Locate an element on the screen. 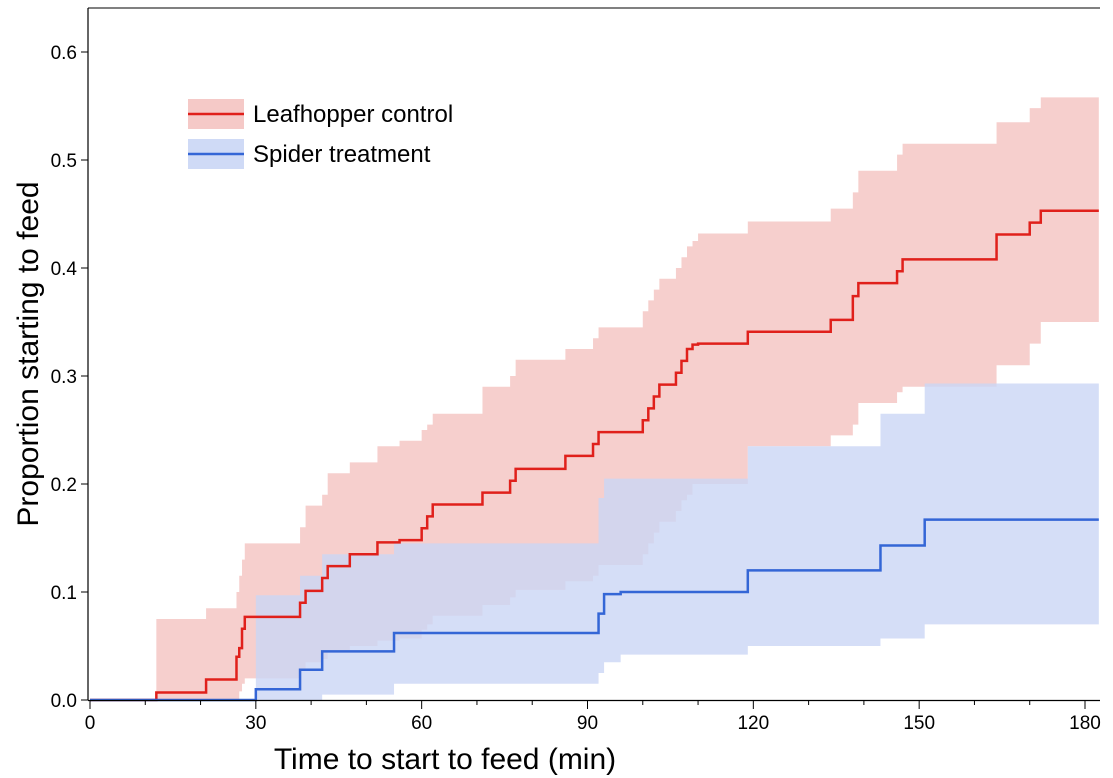  x-tick-label: 150 is located at coordinates (919, 723).